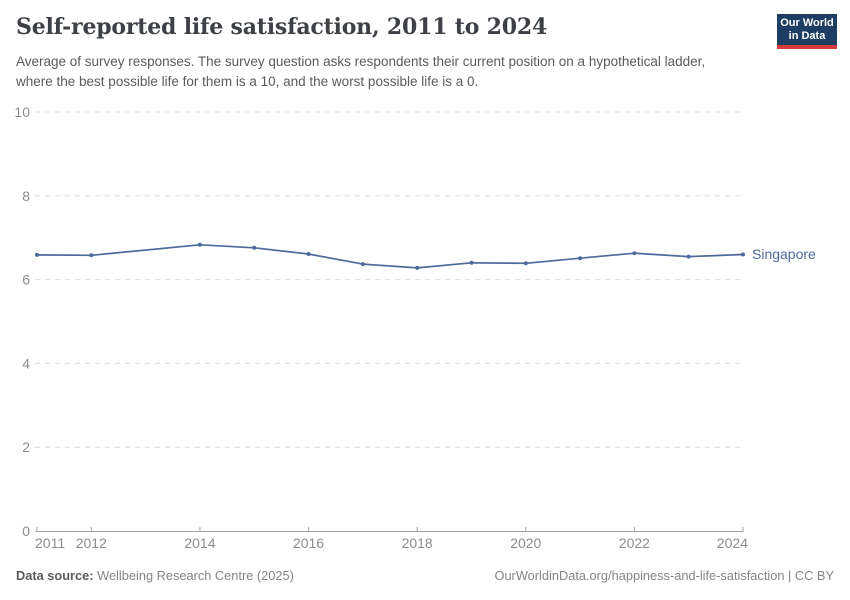  Describe the element at coordinates (26, 280) in the screenshot. I see `y-axis-tick-label: 6` at that location.